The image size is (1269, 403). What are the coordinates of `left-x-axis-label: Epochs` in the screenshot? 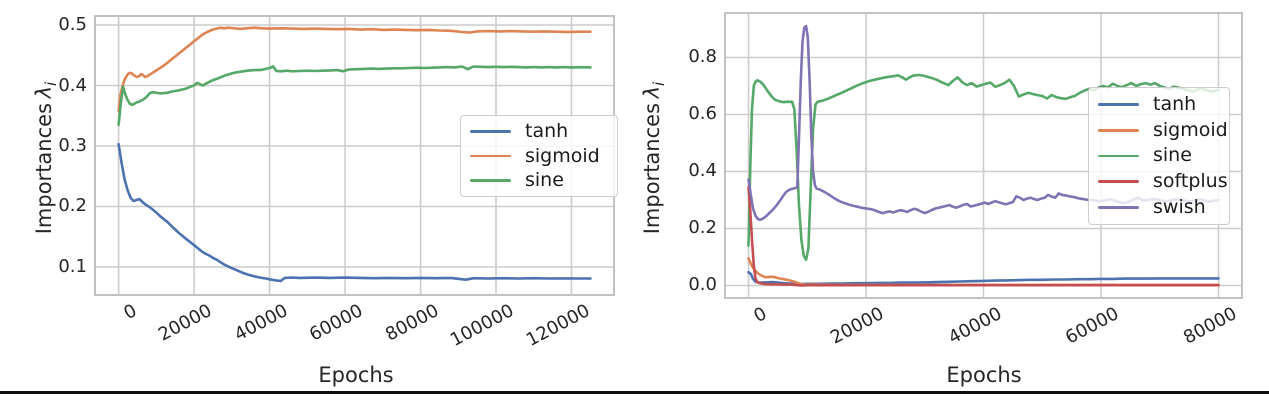 It's located at (356, 375).